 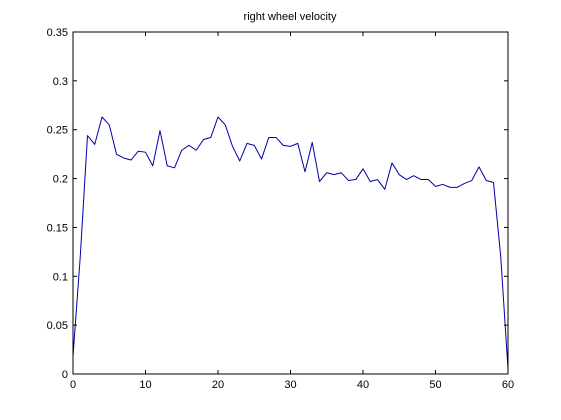 I want to click on y-tick-label: 0.3, so click(x=60, y=82).